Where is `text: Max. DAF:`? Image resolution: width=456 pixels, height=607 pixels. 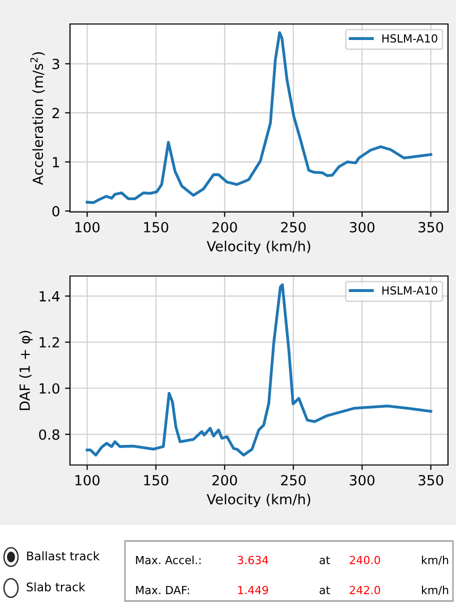 text: Max. DAF: is located at coordinates (162, 590).